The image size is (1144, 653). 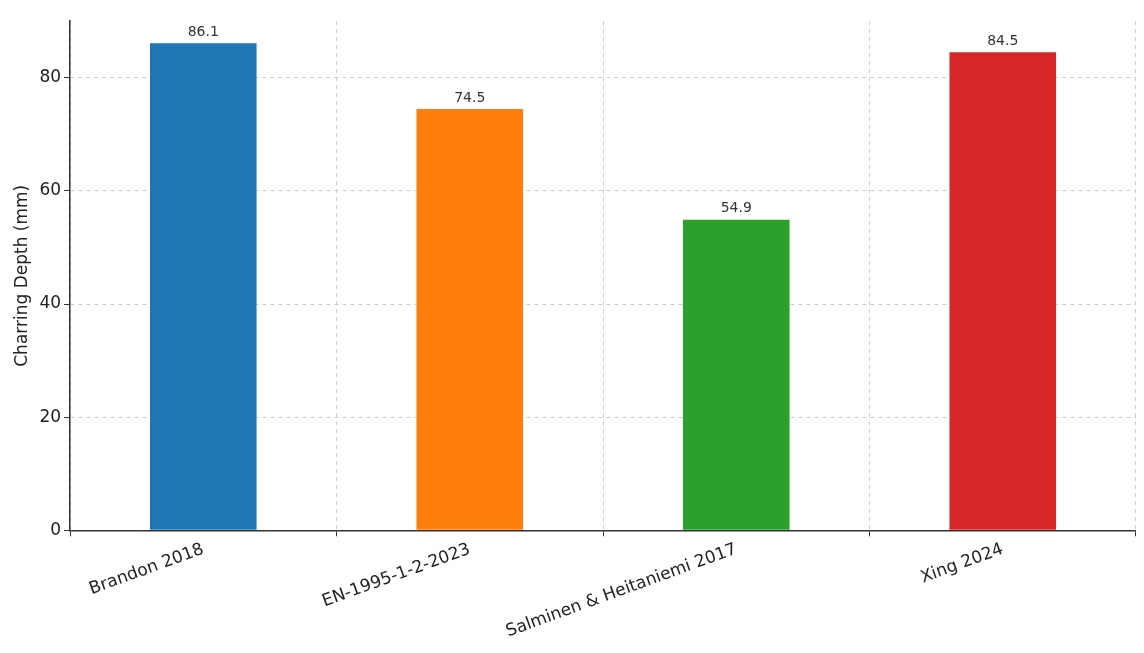 I want to click on y-axis-title: Charring Depth (mm), so click(x=20, y=275).